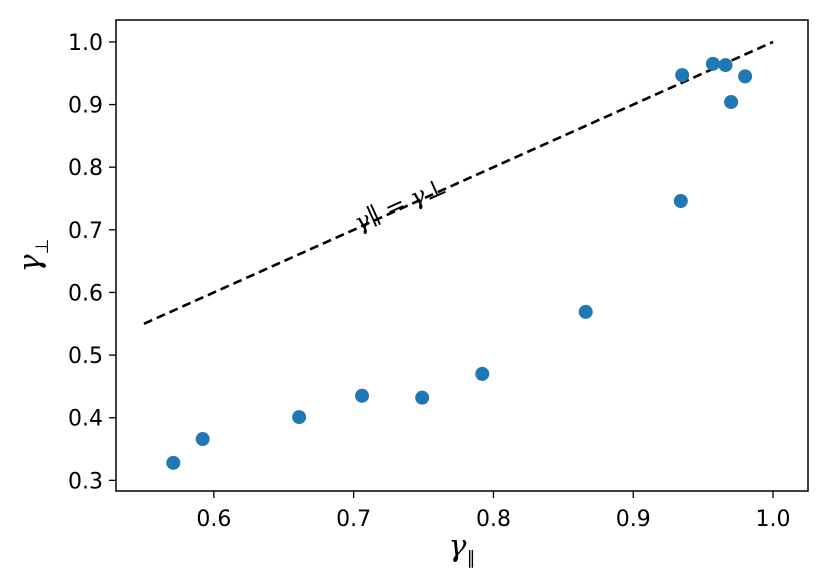 The width and height of the screenshot is (830, 571). Describe the element at coordinates (353, 519) in the screenshot. I see `x-tick-label: 0.7` at that location.